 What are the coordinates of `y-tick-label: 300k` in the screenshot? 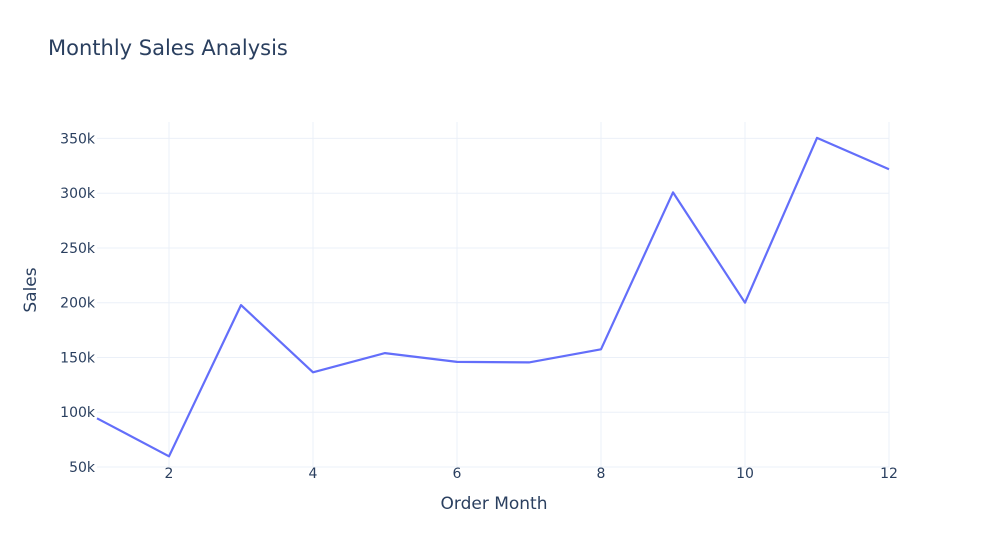 It's located at (78, 194).